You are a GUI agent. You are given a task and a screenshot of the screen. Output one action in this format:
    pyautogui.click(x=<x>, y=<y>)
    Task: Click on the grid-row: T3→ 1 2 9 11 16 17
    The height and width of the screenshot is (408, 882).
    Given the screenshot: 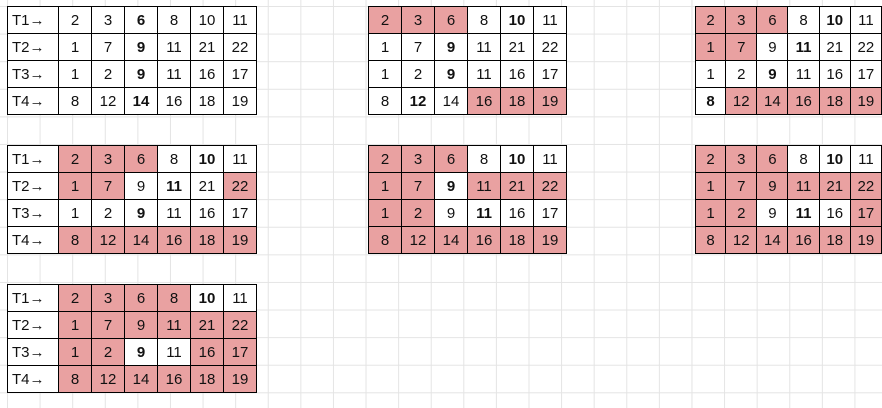 What is the action you would take?
    pyautogui.click(x=132, y=352)
    